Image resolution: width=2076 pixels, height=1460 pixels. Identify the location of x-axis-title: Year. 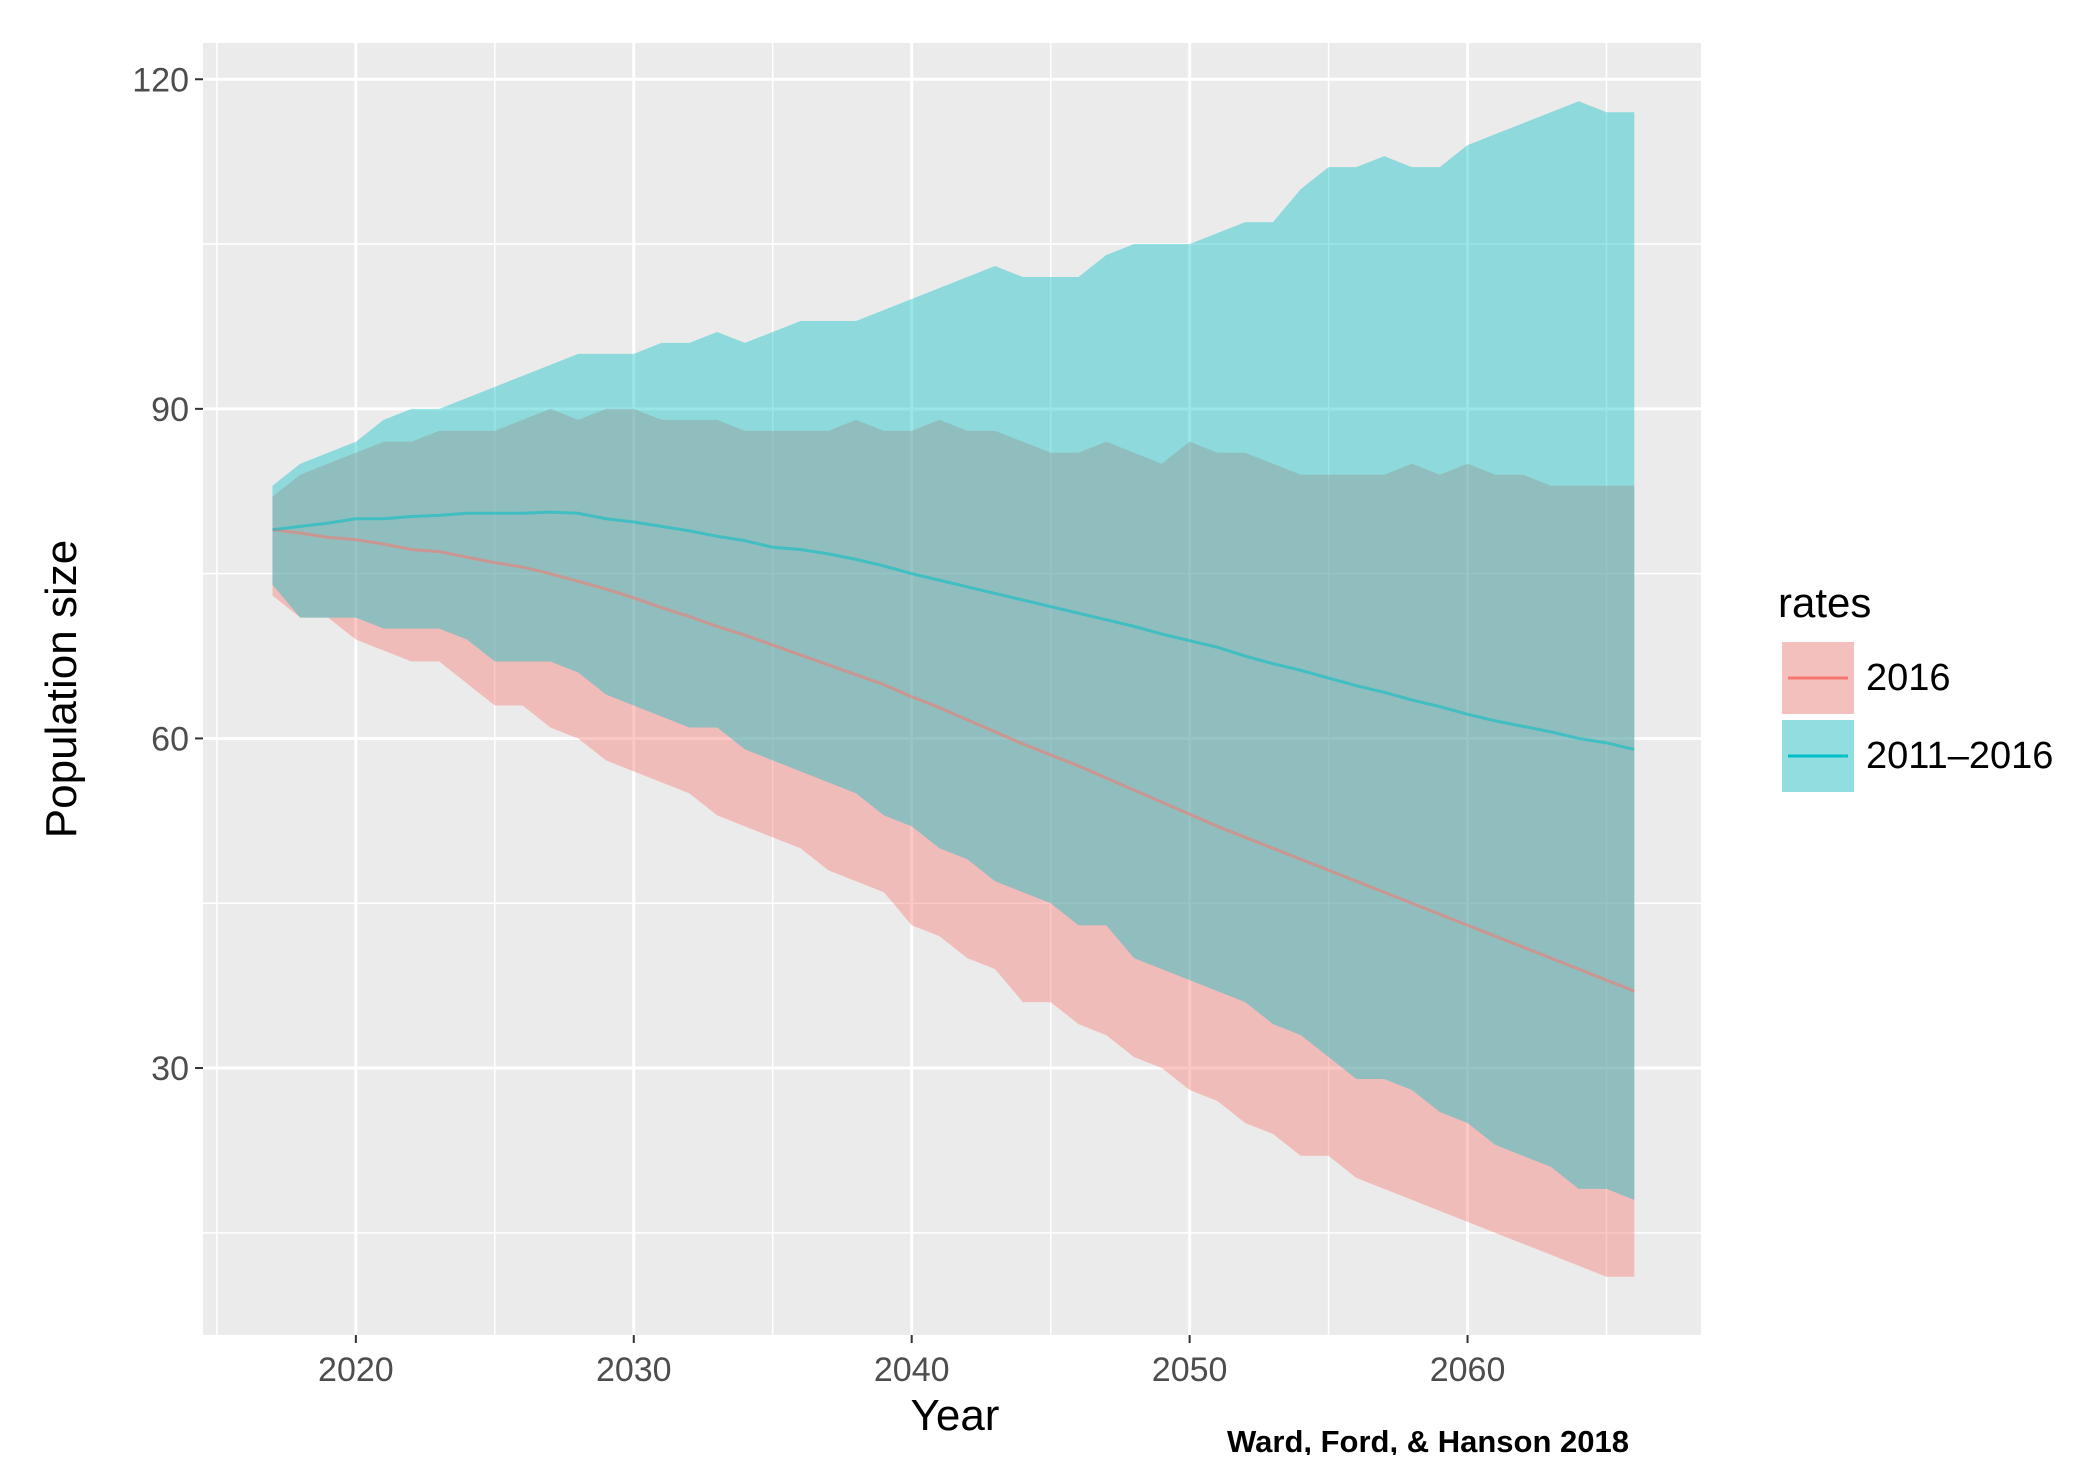
(955, 1415).